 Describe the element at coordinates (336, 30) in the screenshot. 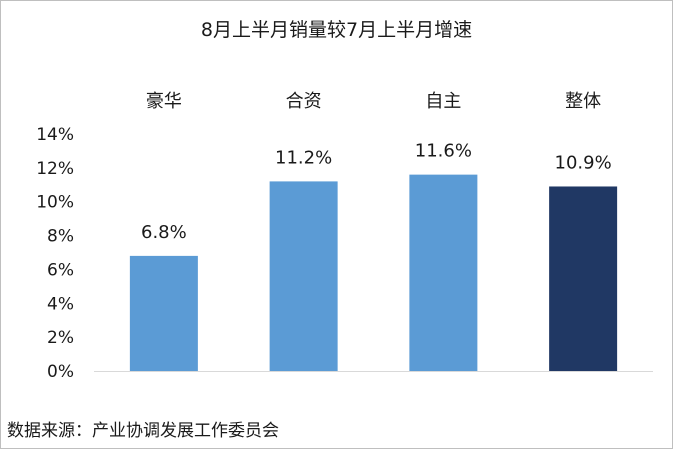

I see `chart-title: 8月上半月销量较7月上半月增速` at that location.